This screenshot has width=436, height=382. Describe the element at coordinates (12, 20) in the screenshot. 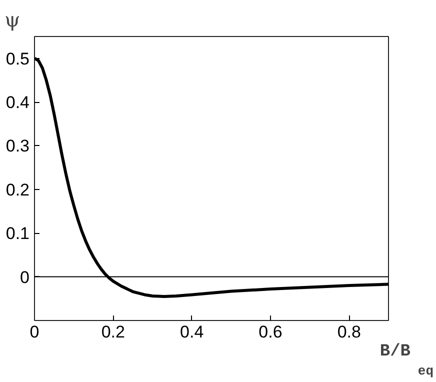

I see `y-axis-title: ψ` at that location.